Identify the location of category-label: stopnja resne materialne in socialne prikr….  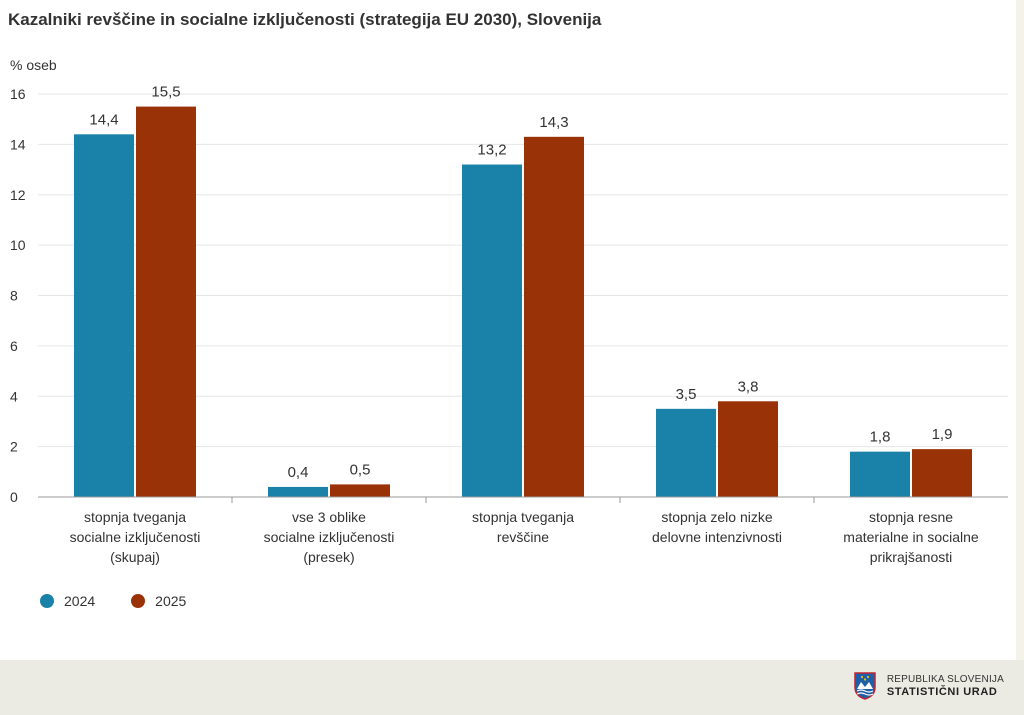
(911, 537).